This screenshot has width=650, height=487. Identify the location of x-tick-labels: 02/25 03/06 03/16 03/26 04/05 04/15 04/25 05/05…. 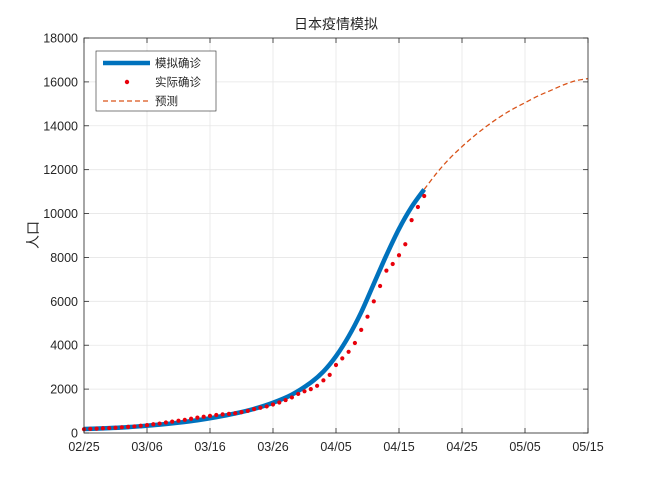
(335, 447).